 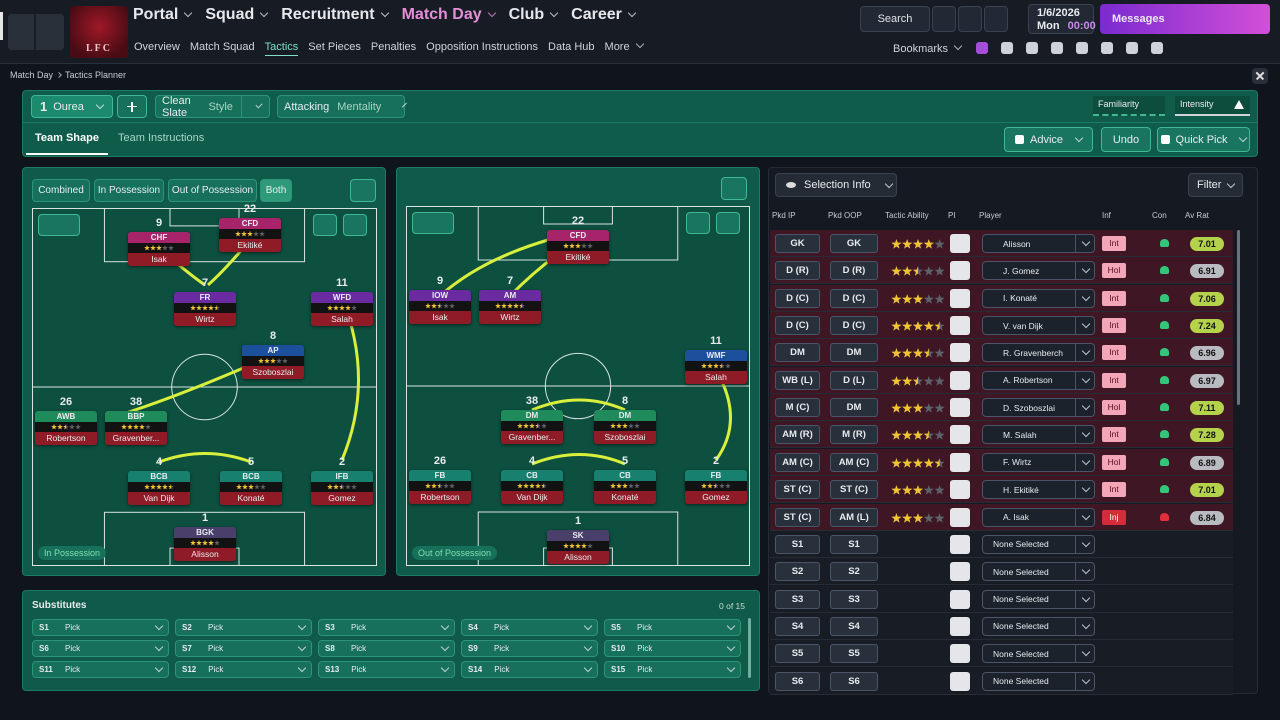 I want to click on player-card: BCB Konaté, so click(x=251, y=488).